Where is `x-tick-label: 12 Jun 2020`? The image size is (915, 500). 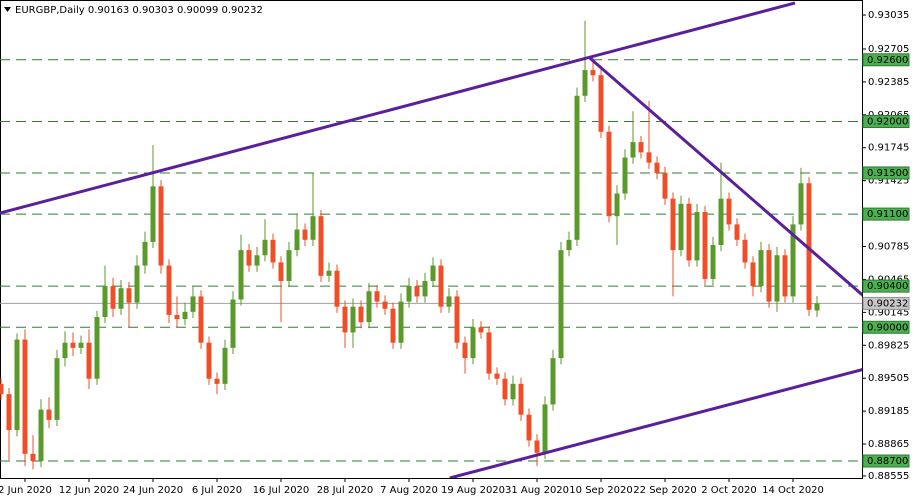
x-tick-label: 12 Jun 2020 is located at coordinates (89, 490).